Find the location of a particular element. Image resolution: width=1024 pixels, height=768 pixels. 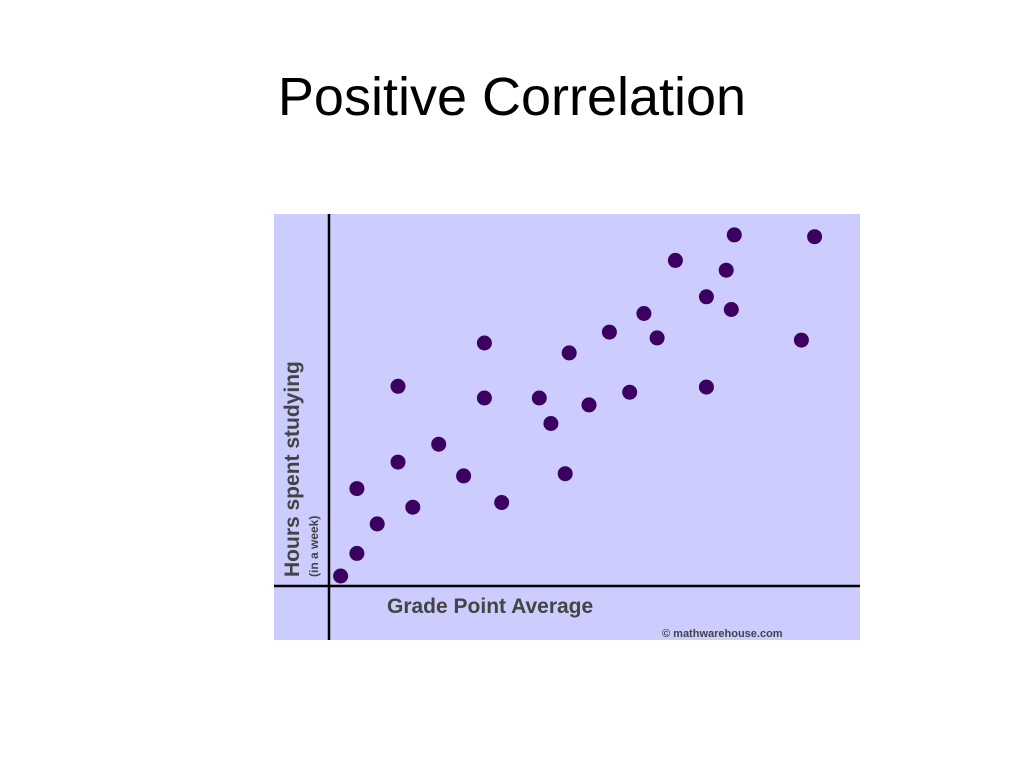

y-axis-note: (in a week) is located at coordinates (314, 546).